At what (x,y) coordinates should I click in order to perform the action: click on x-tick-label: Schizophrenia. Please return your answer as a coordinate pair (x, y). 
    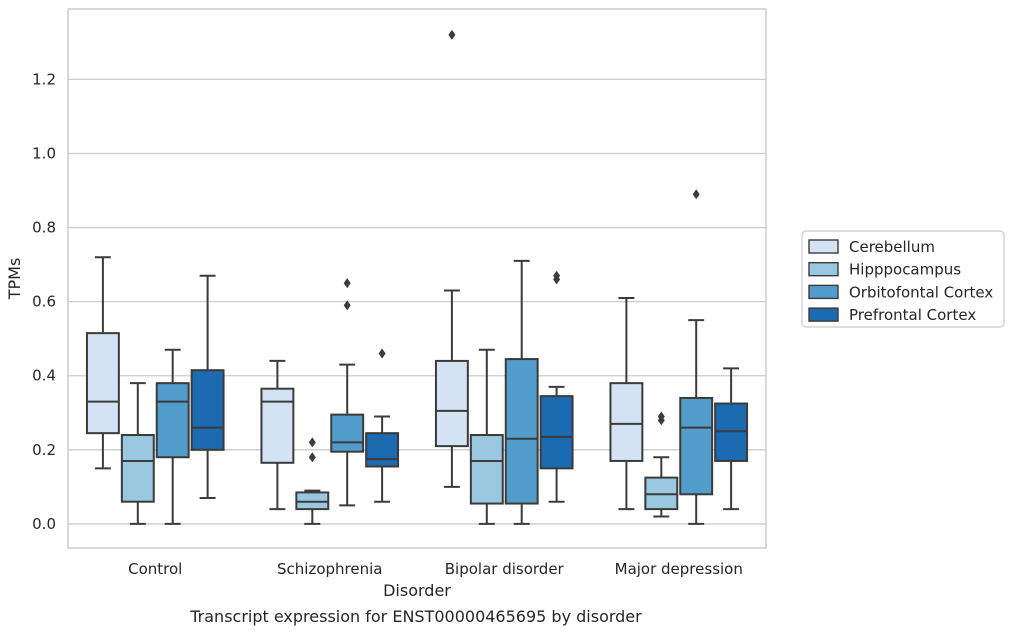
    Looking at the image, I should click on (329, 569).